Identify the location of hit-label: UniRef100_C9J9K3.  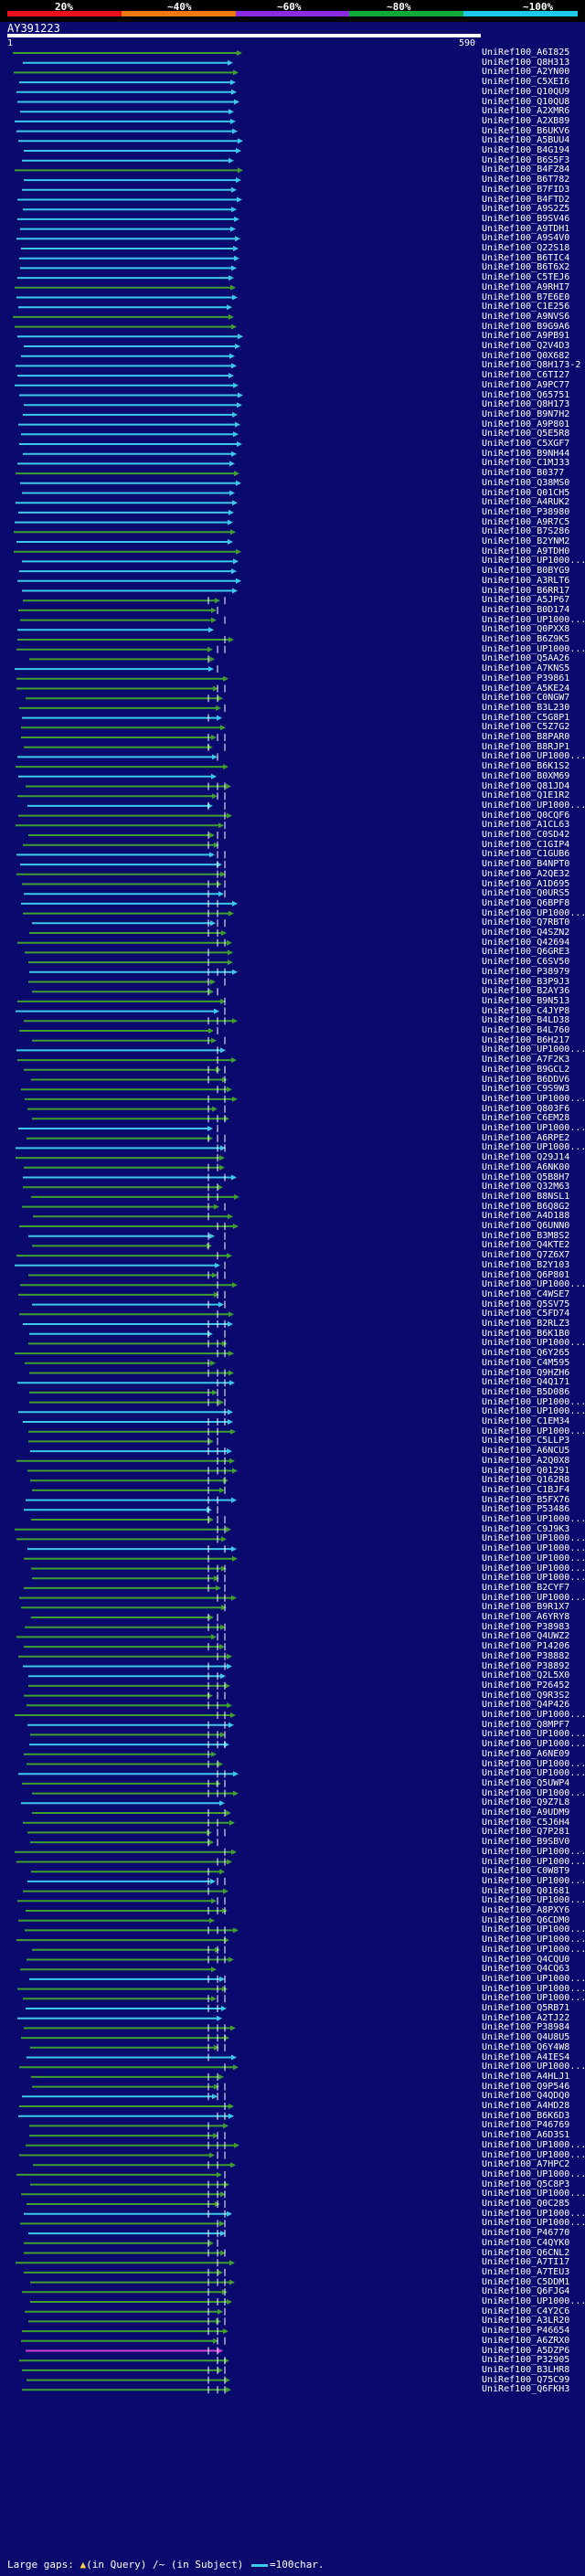
(526, 1528).